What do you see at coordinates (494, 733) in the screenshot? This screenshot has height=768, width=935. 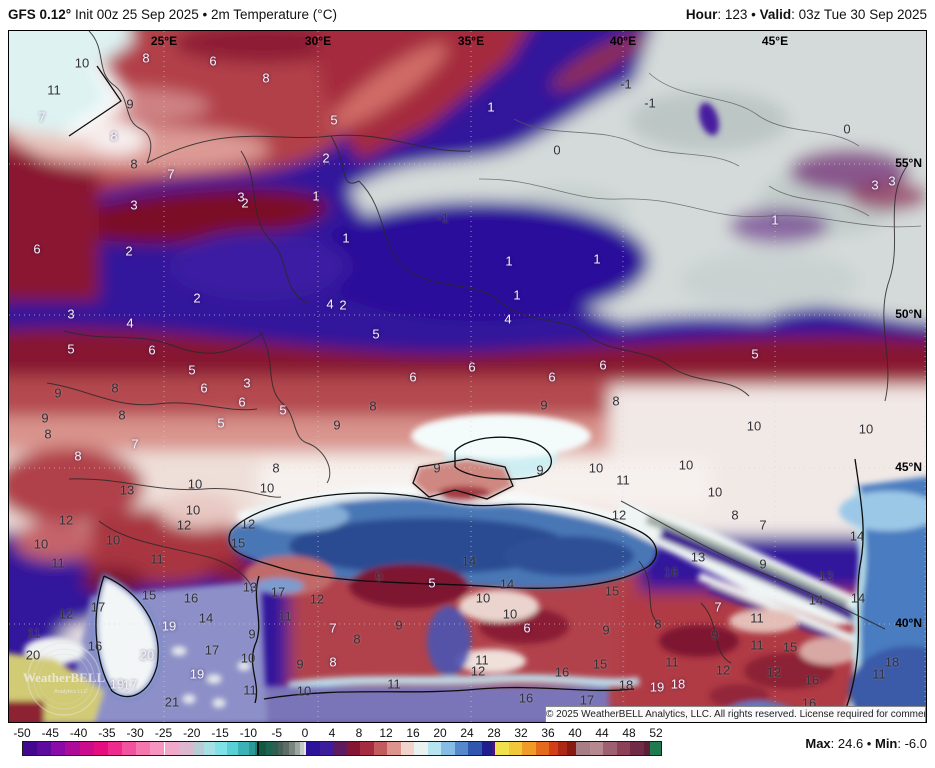 I see `colorbar-tick: 28` at bounding box center [494, 733].